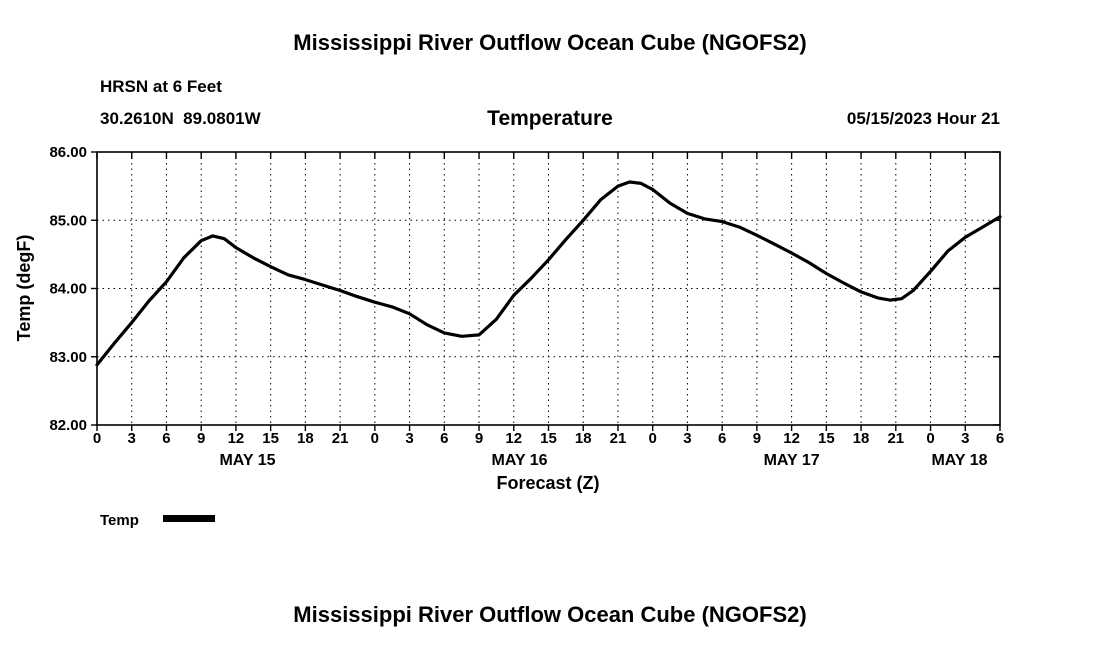  Describe the element at coordinates (68, 357) in the screenshot. I see `y-tick-label: 83.00` at that location.